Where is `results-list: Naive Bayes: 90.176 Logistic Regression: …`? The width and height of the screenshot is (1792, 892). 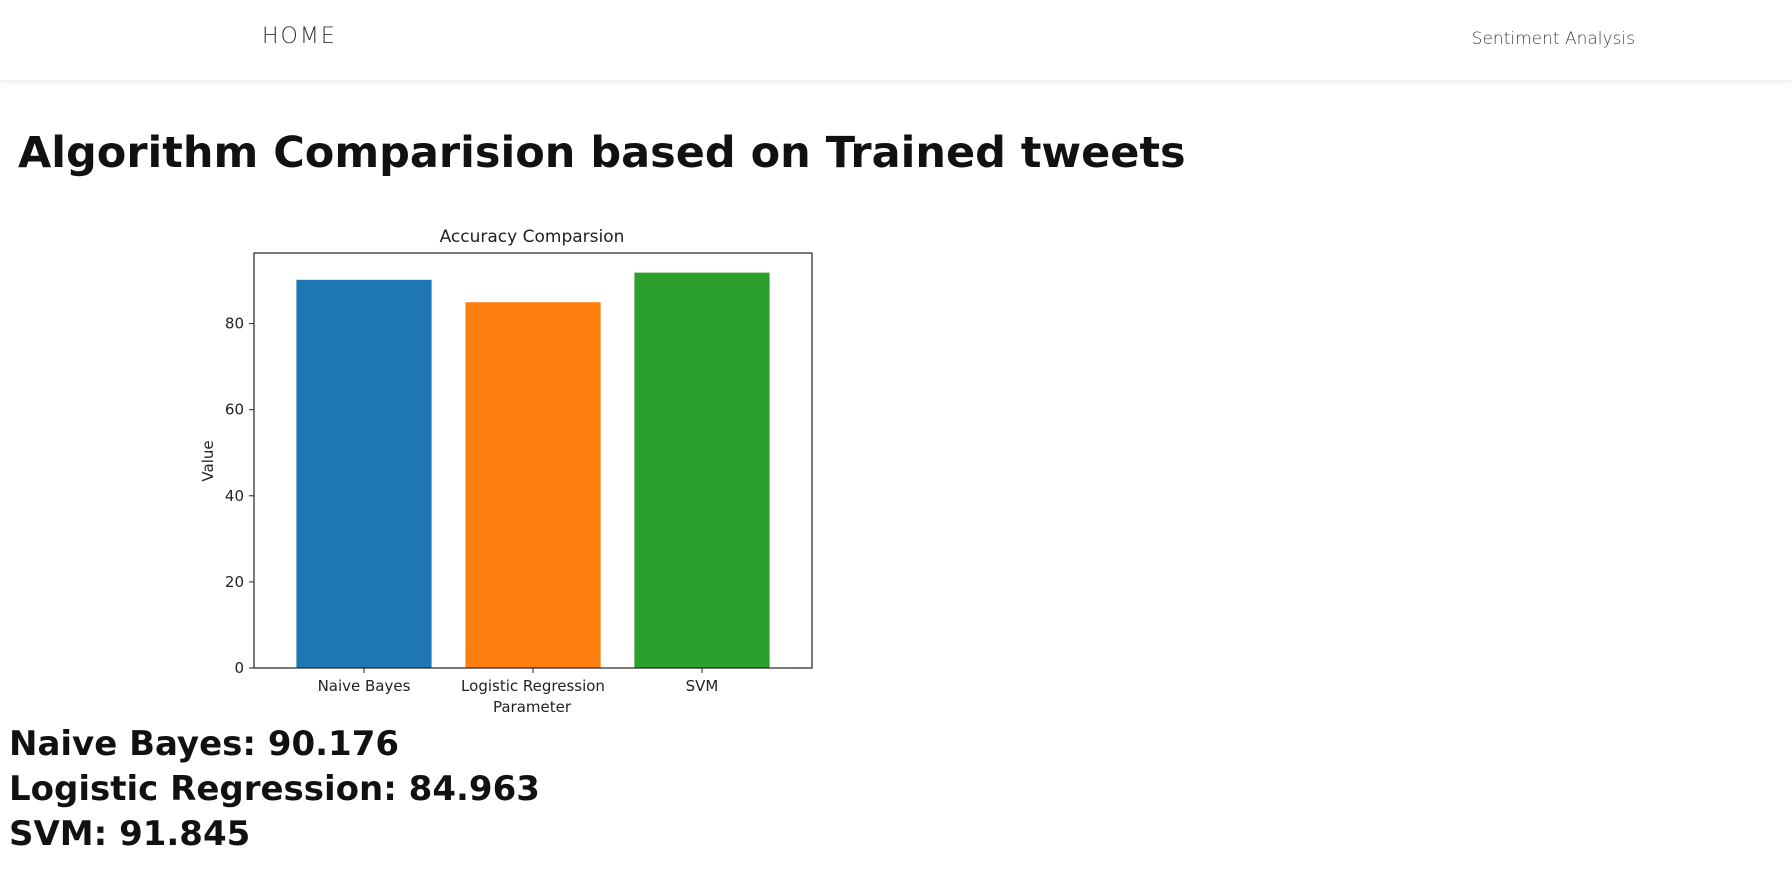
results-list: Naive Bayes: 90.176 Logistic Regression: … is located at coordinates (274, 789).